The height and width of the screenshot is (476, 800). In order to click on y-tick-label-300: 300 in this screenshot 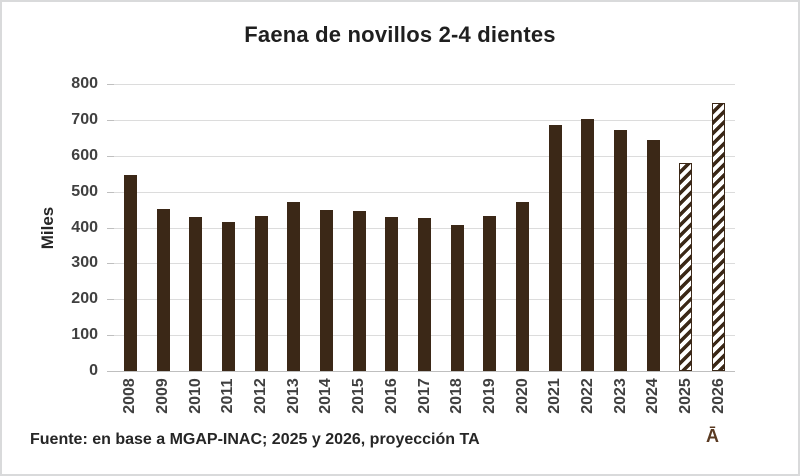, I will do `click(84, 262)`.